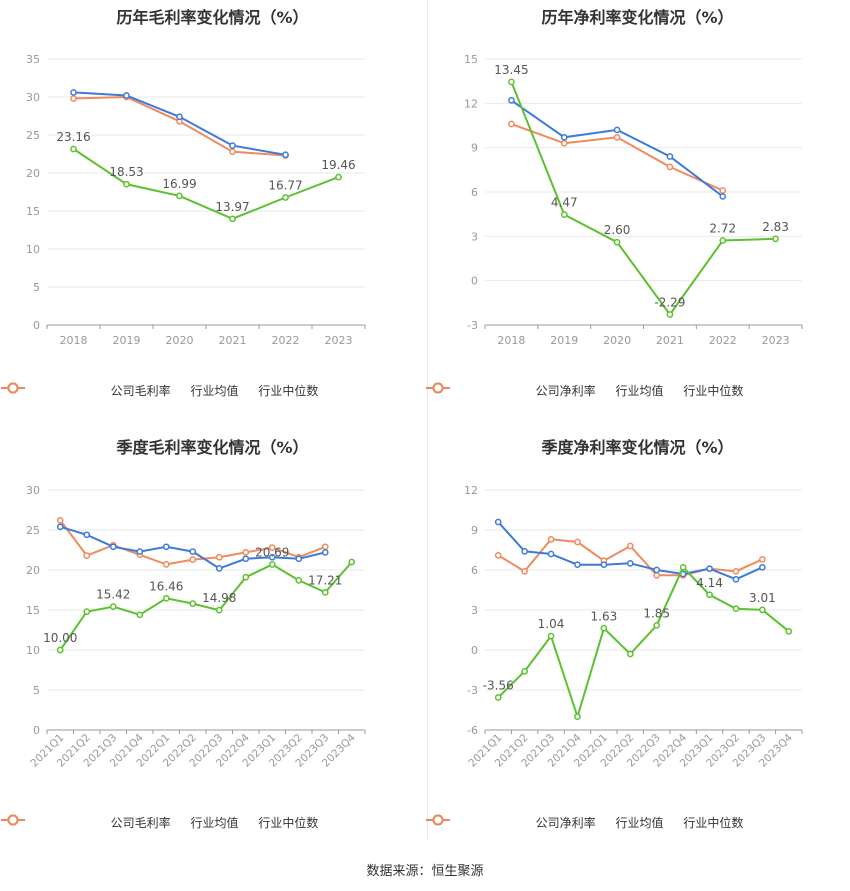  What do you see at coordinates (551, 624) in the screenshot?
I see `data-label: 1.04` at bounding box center [551, 624].